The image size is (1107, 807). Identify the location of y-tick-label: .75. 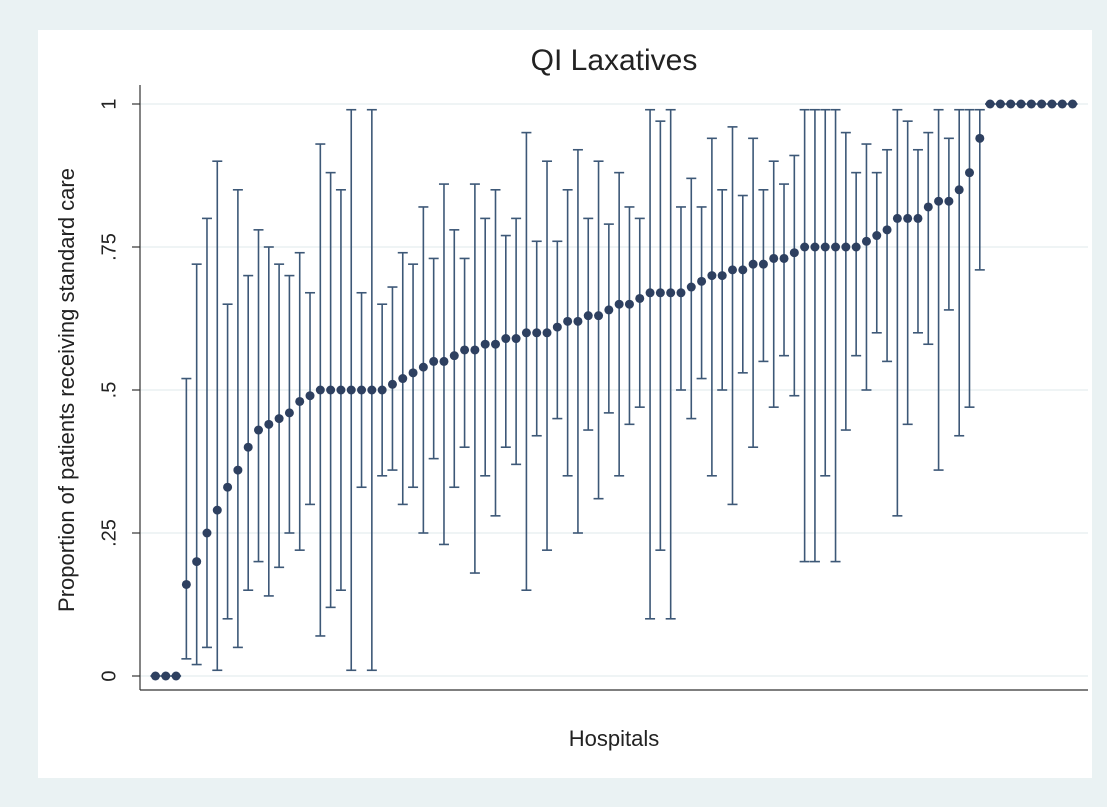
(109, 247).